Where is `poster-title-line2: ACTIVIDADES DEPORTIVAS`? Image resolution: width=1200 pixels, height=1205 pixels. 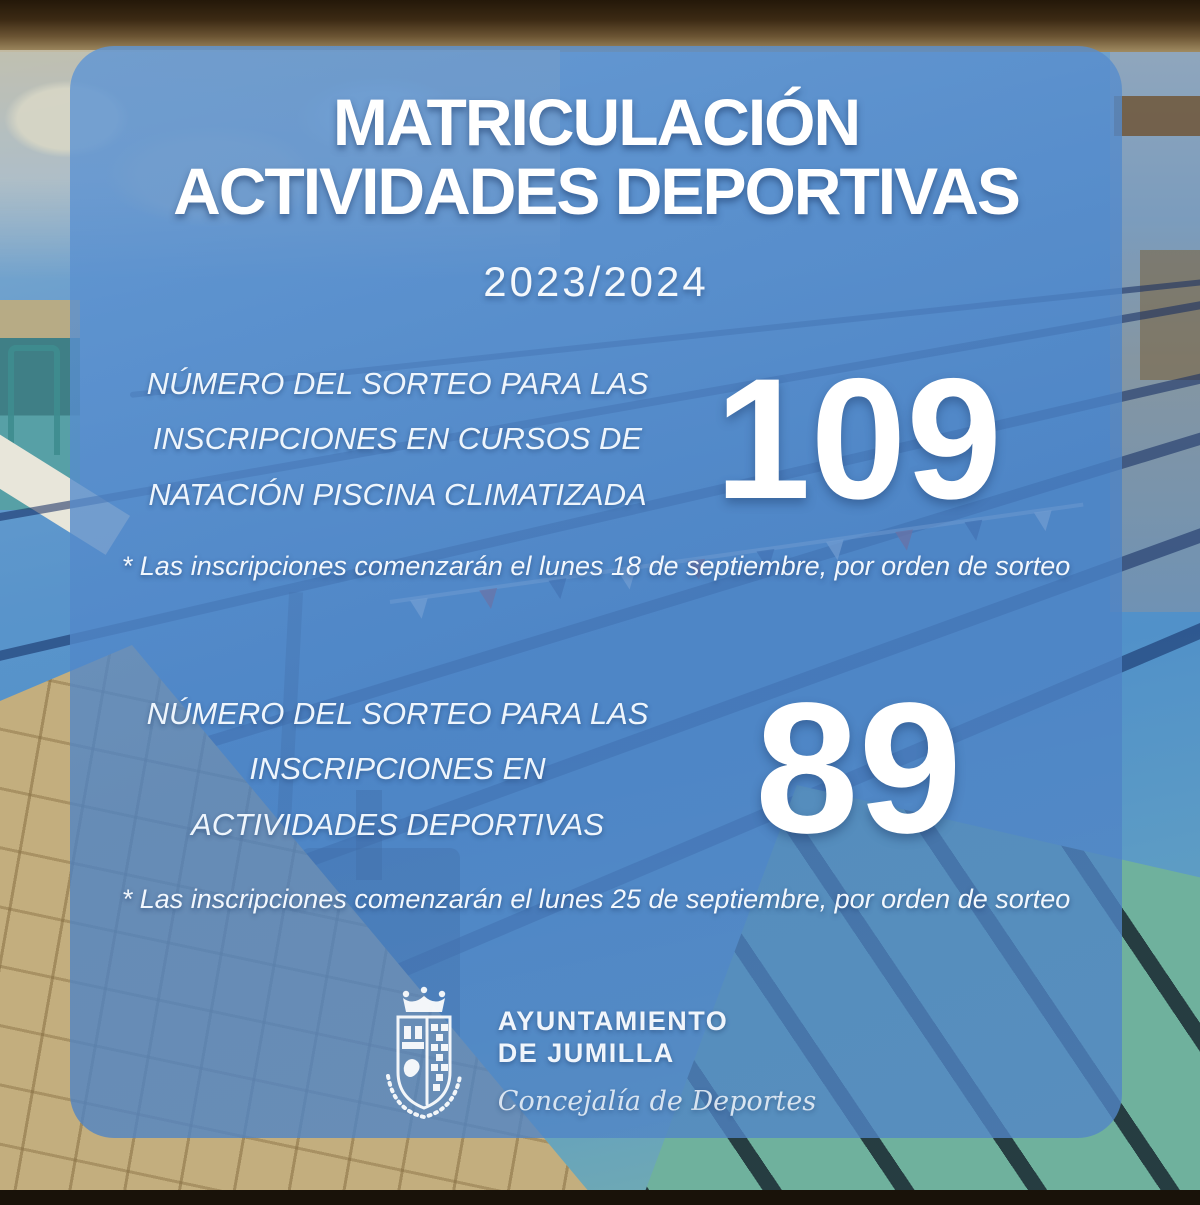
poster-title-line2: ACTIVIDADES DEPORTIVAS is located at coordinates (597, 190).